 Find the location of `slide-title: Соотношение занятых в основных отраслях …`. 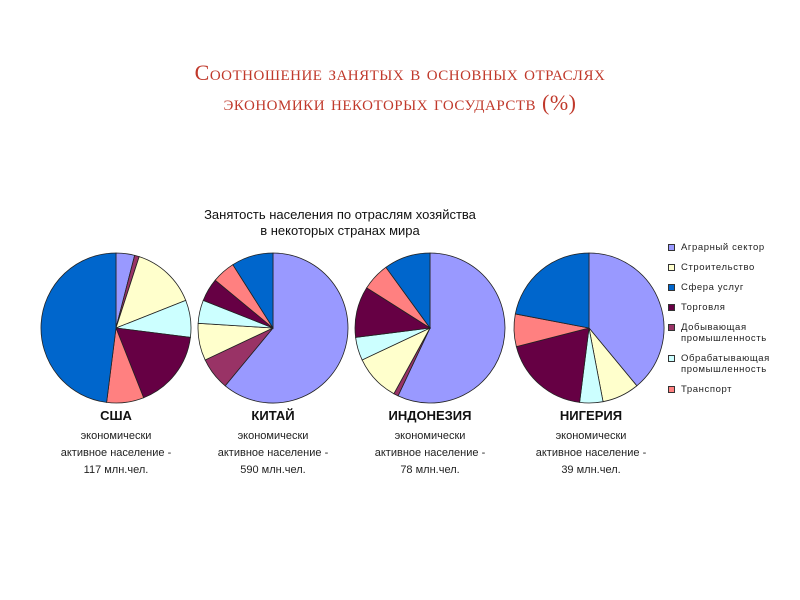

slide-title: Соотношение занятых в основных отраслях … is located at coordinates (400, 88).